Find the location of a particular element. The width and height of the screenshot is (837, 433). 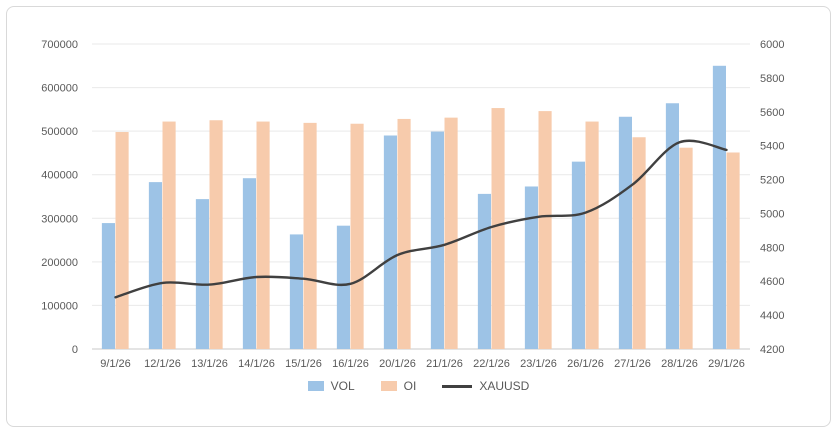

left-axis-tick-label: 500000 is located at coordinates (59, 132).